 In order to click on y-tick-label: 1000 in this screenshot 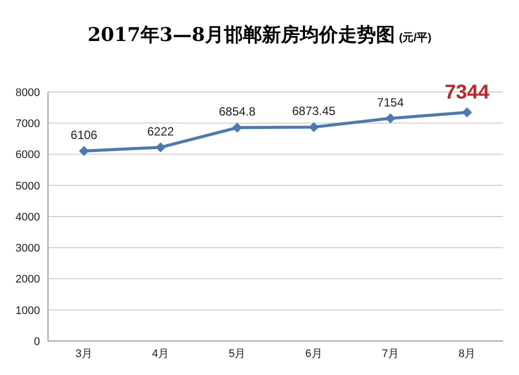, I will do `click(28, 310)`.